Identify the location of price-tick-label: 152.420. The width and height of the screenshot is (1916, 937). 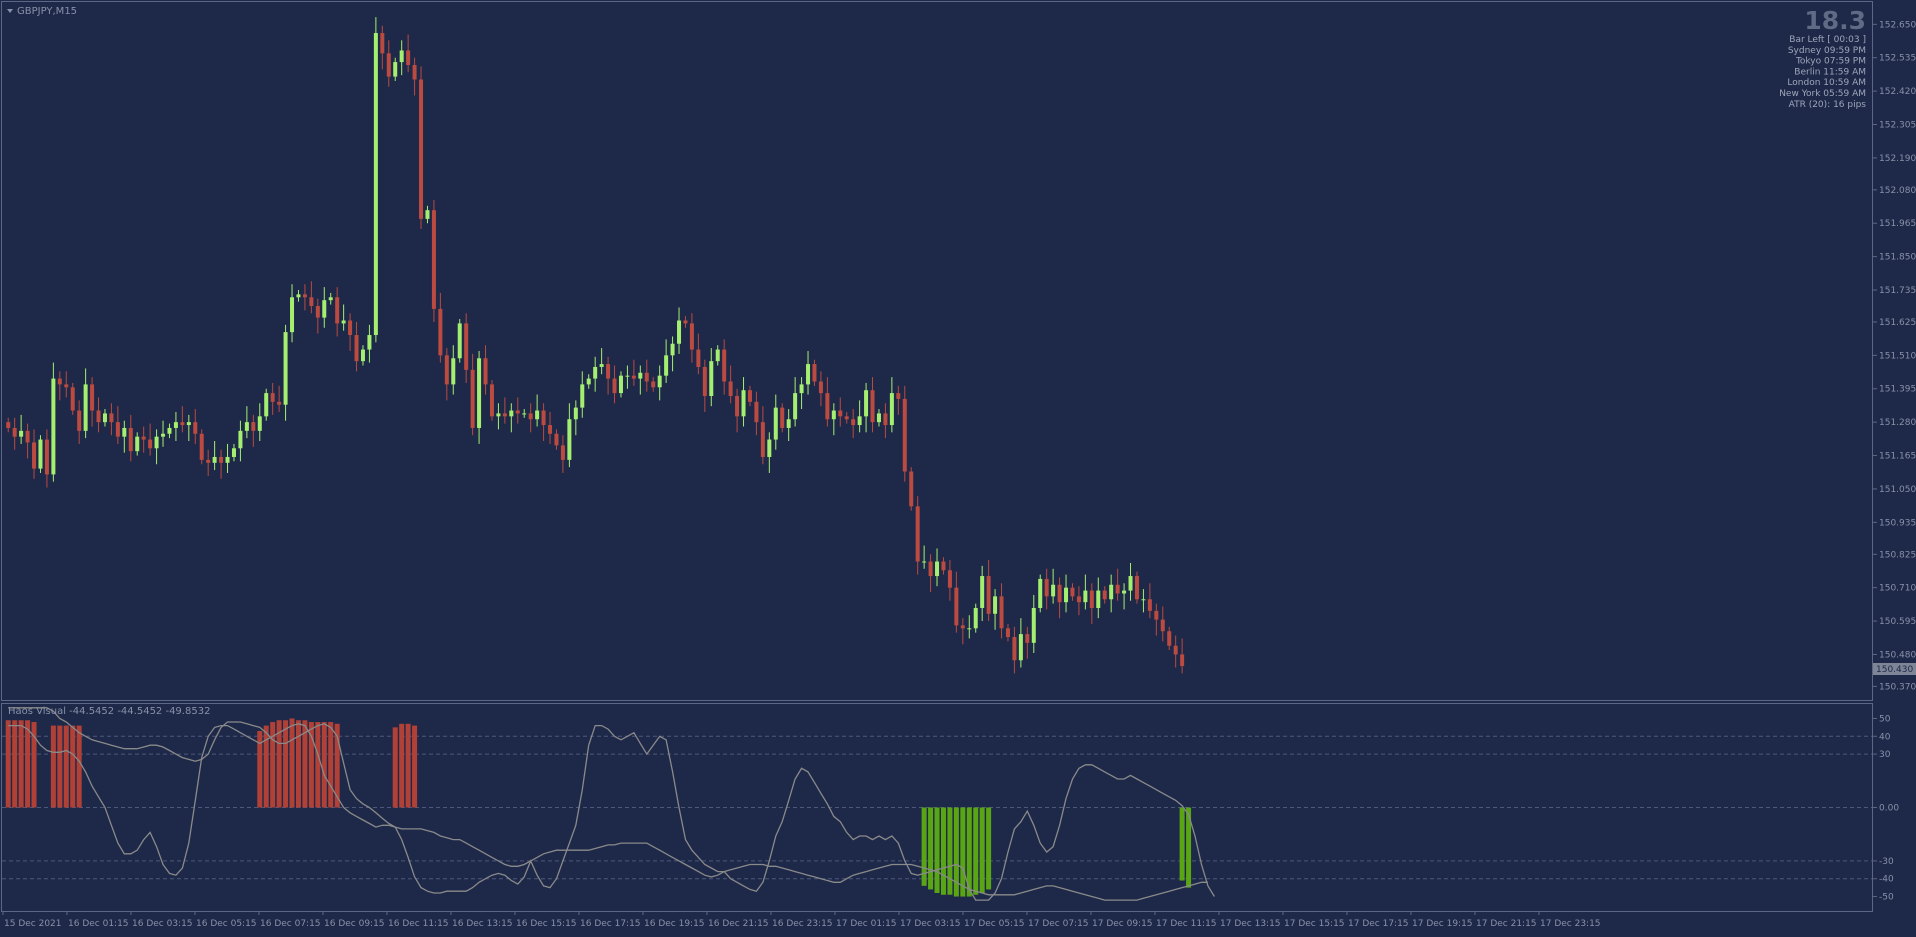
(1897, 92).